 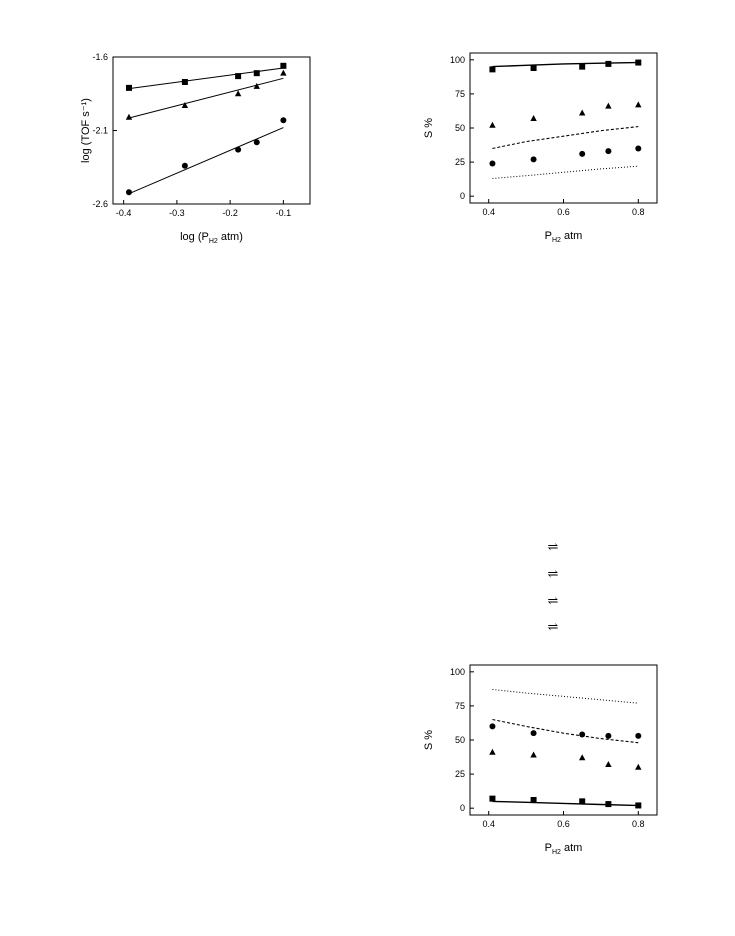 What do you see at coordinates (100, 131) in the screenshot?
I see `y-tick-label: -2.1` at bounding box center [100, 131].